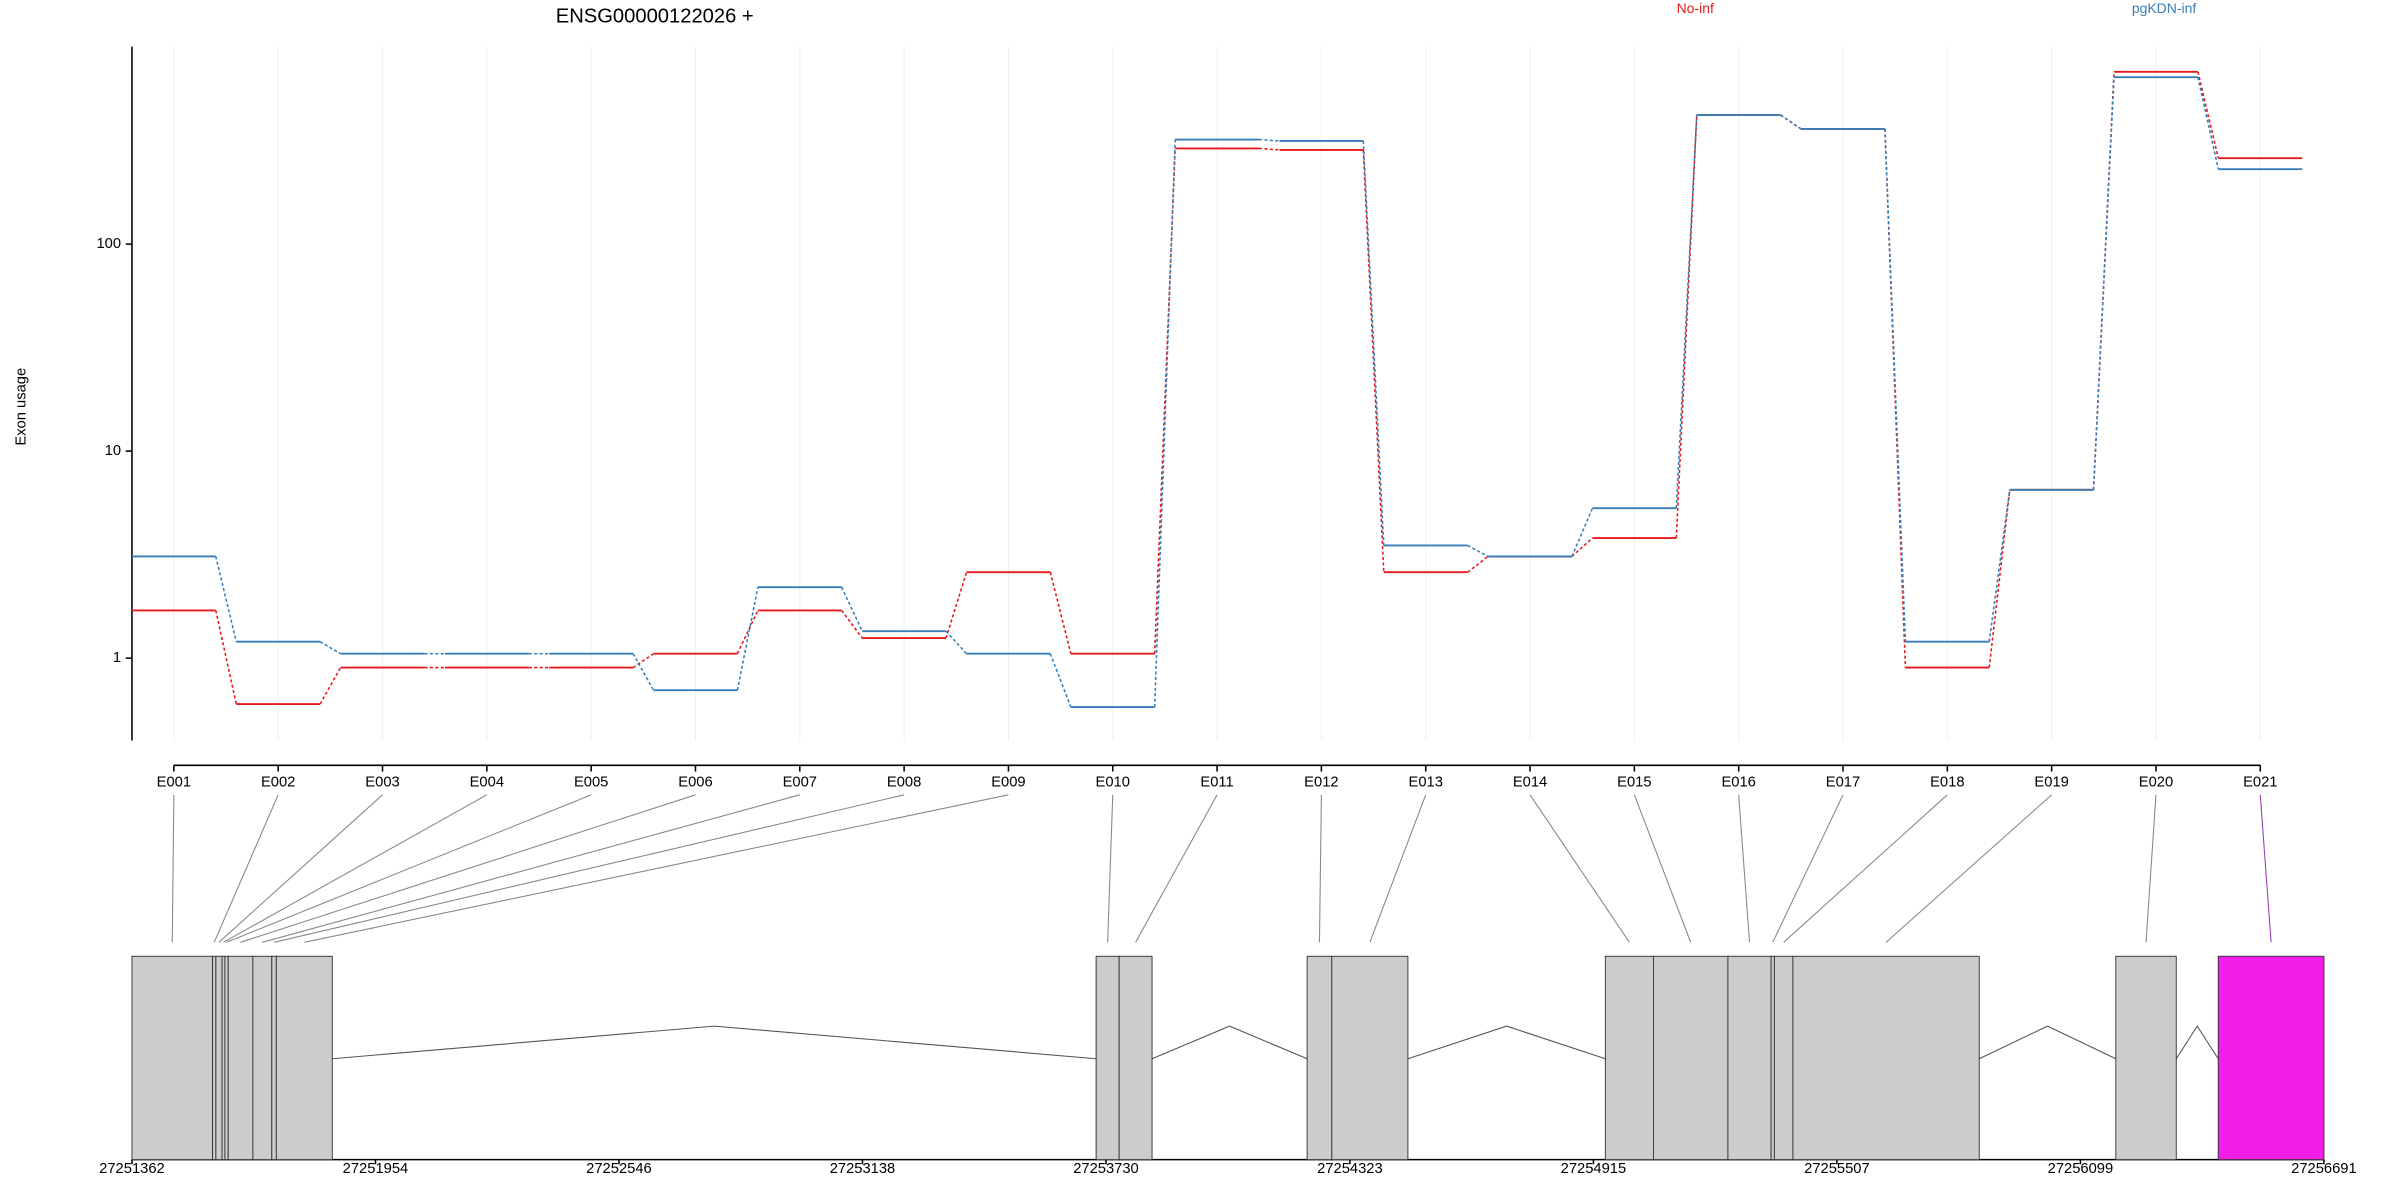  What do you see at coordinates (1530, 782) in the screenshot?
I see `x-tick-label: E014` at bounding box center [1530, 782].